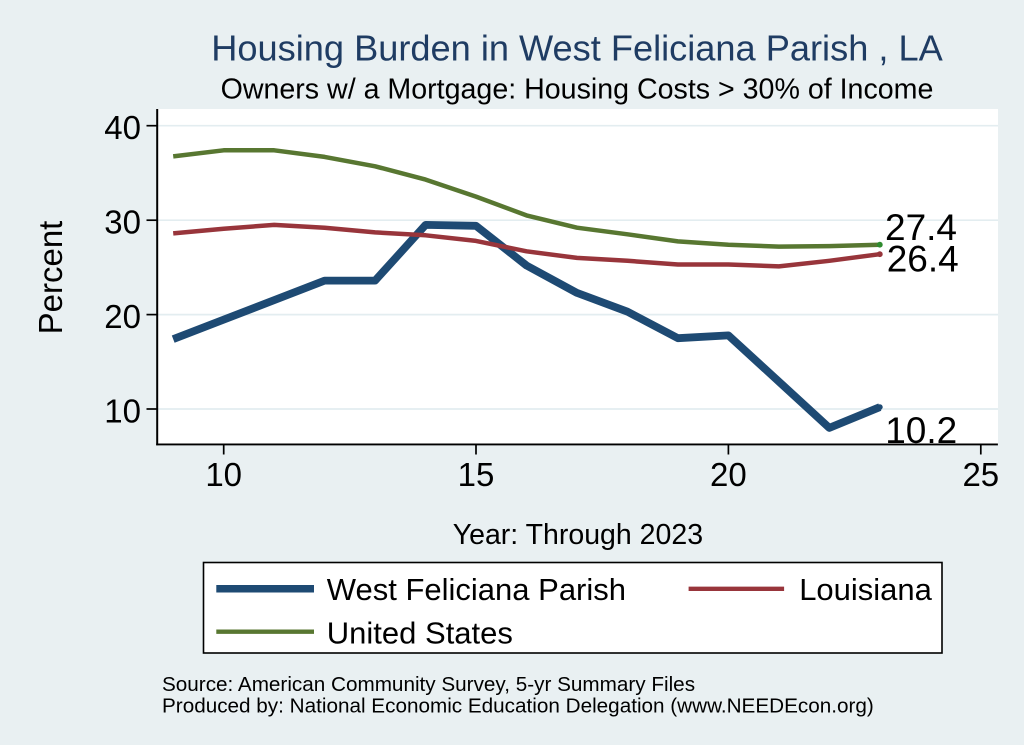  Describe the element at coordinates (50, 278) in the screenshot. I see `svg-text: Percent` at that location.